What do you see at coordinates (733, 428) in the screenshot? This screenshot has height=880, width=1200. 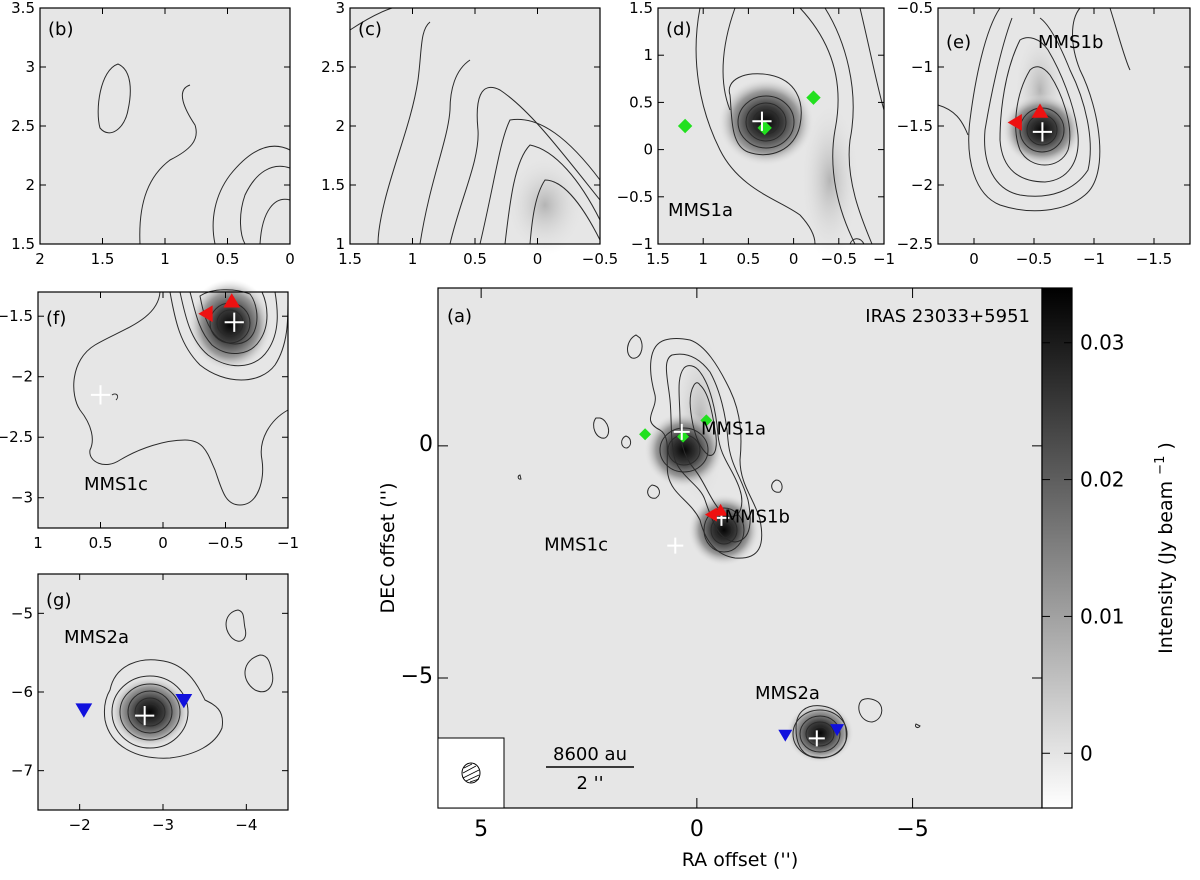 I see `panel-a-label-mms1a: MMS1a` at bounding box center [733, 428].